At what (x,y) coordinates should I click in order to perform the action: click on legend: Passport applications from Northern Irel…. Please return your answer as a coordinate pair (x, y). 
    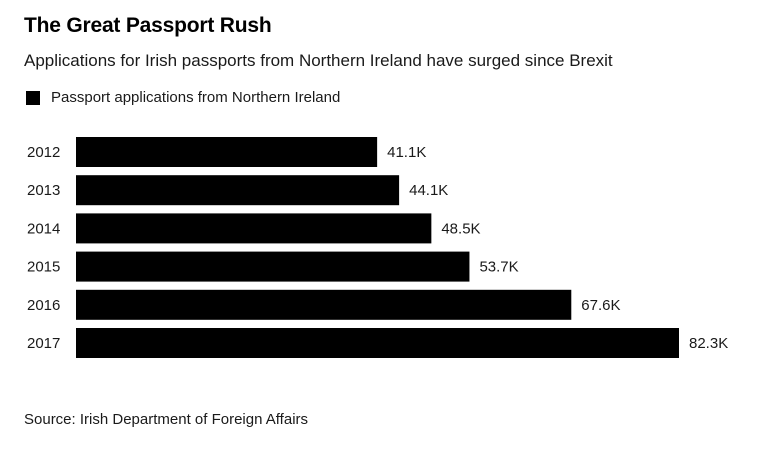
    Looking at the image, I should click on (183, 97).